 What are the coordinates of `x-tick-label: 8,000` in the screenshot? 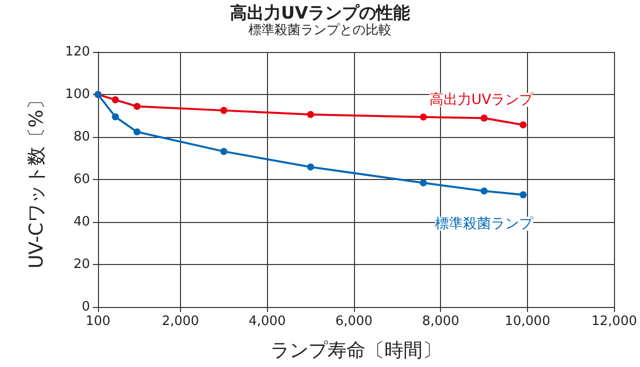 It's located at (441, 321).